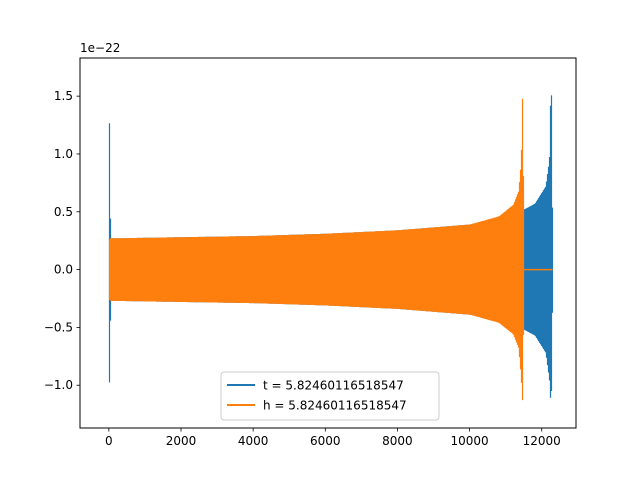 This screenshot has width=640, height=480. Describe the element at coordinates (63, 96) in the screenshot. I see `y-tick-label: 1.5` at that location.